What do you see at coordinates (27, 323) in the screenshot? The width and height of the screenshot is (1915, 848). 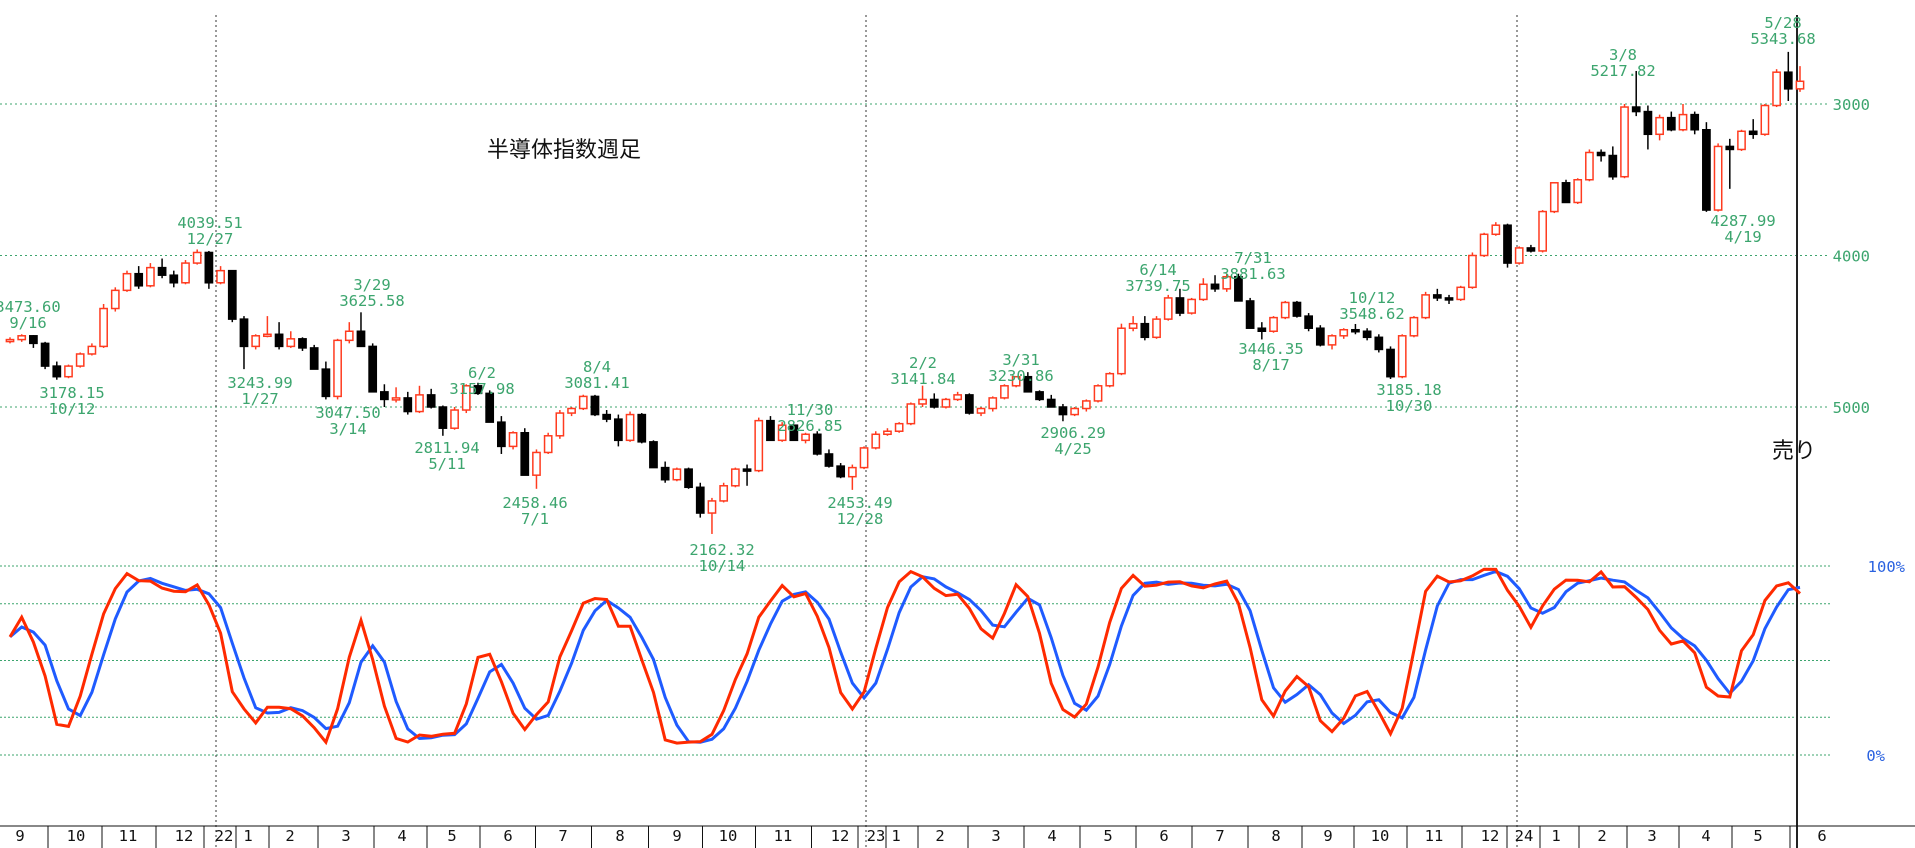 I see `annotation-date: 9/16` at bounding box center [27, 323].